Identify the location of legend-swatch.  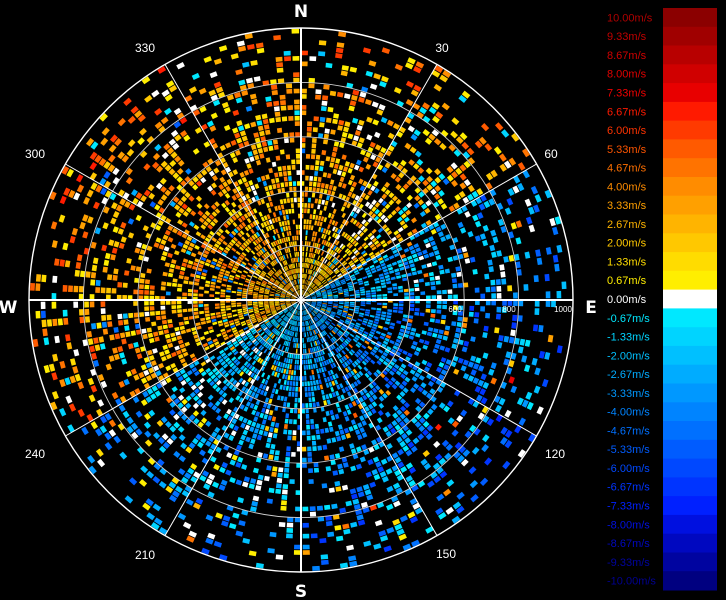
(690, 506).